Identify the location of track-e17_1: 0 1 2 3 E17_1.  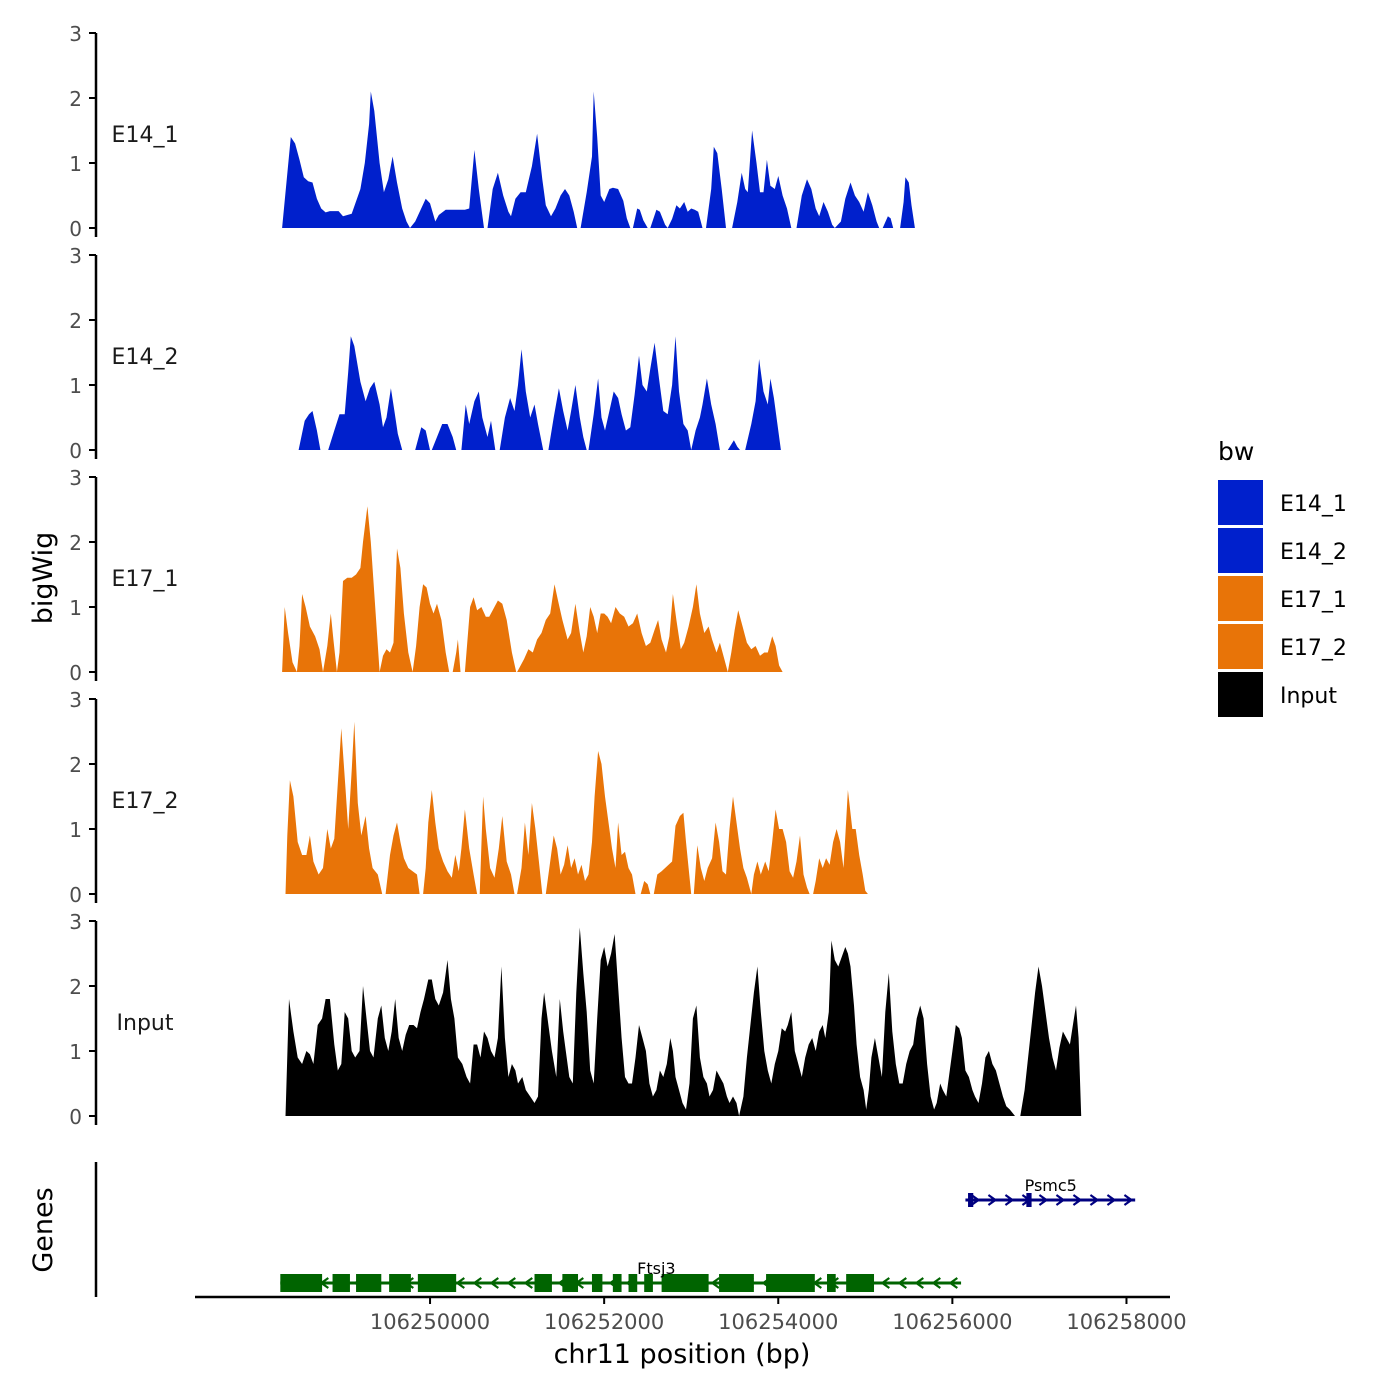
(426, 575).